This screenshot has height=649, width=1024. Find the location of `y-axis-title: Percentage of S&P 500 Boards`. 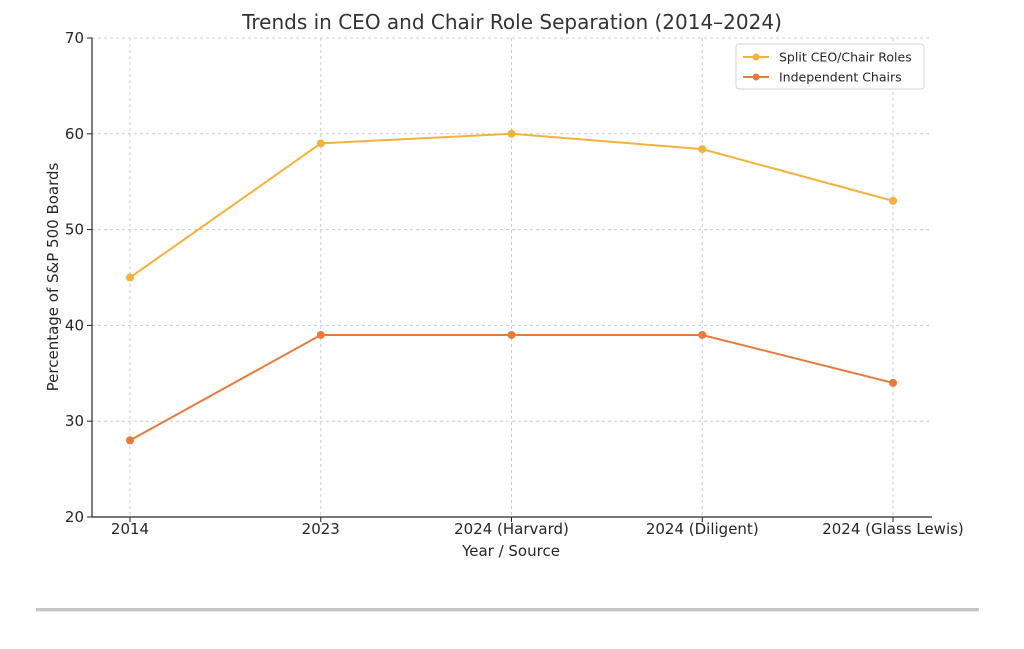

y-axis-title: Percentage of S&P 500 Boards is located at coordinates (53, 276).